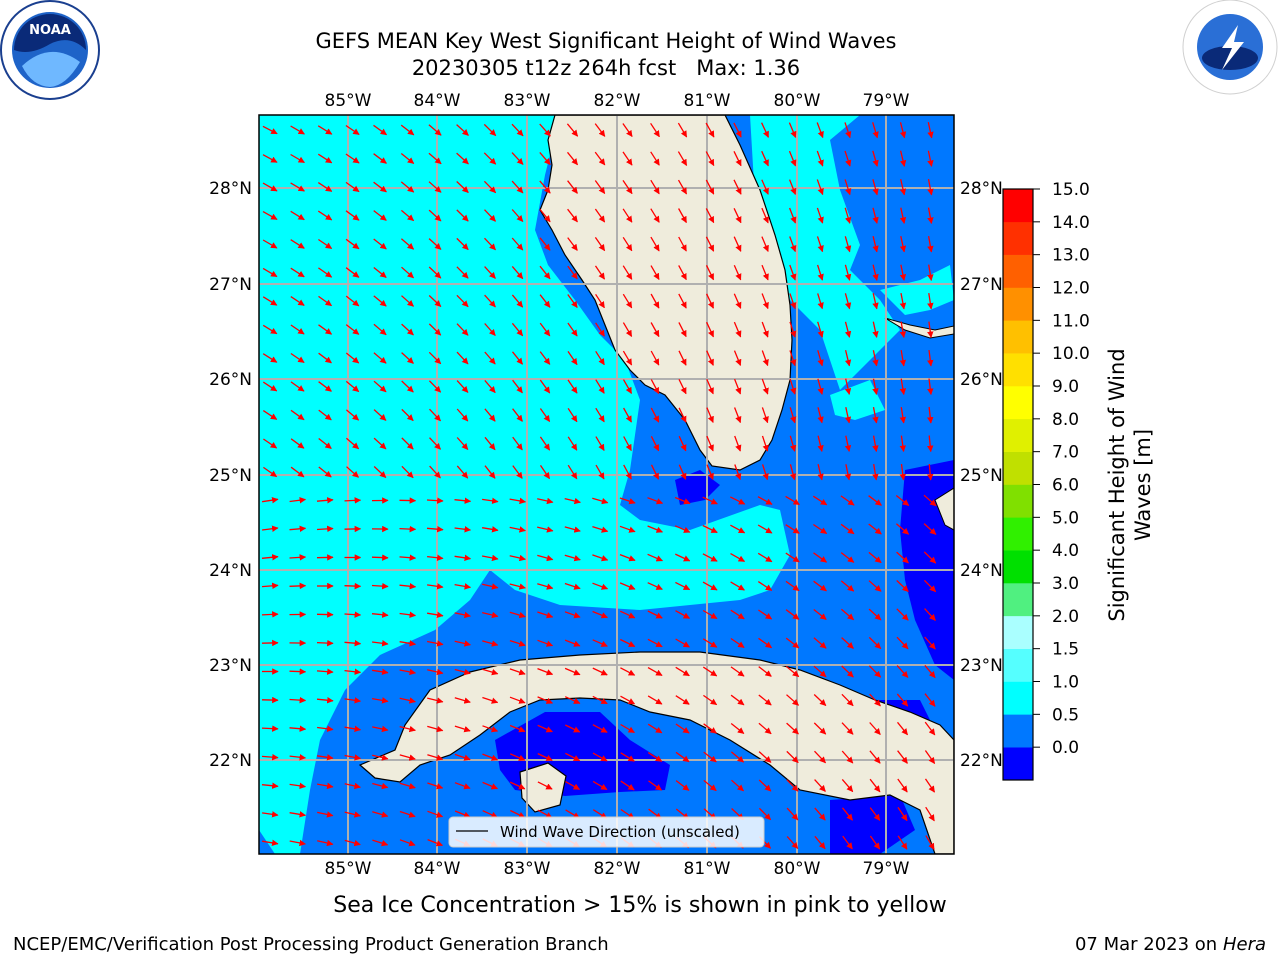 The image size is (1280, 960). Describe the element at coordinates (620, 832) in the screenshot. I see `legend-label: Wind Wave Direction (unscaled)` at that location.